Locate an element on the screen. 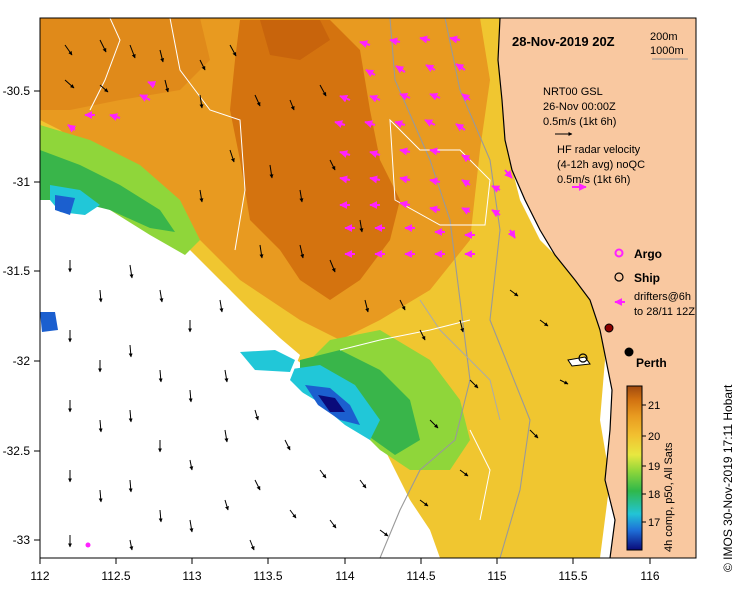 The image size is (739, 592). x-tick-label: 112.5 is located at coordinates (115, 576).